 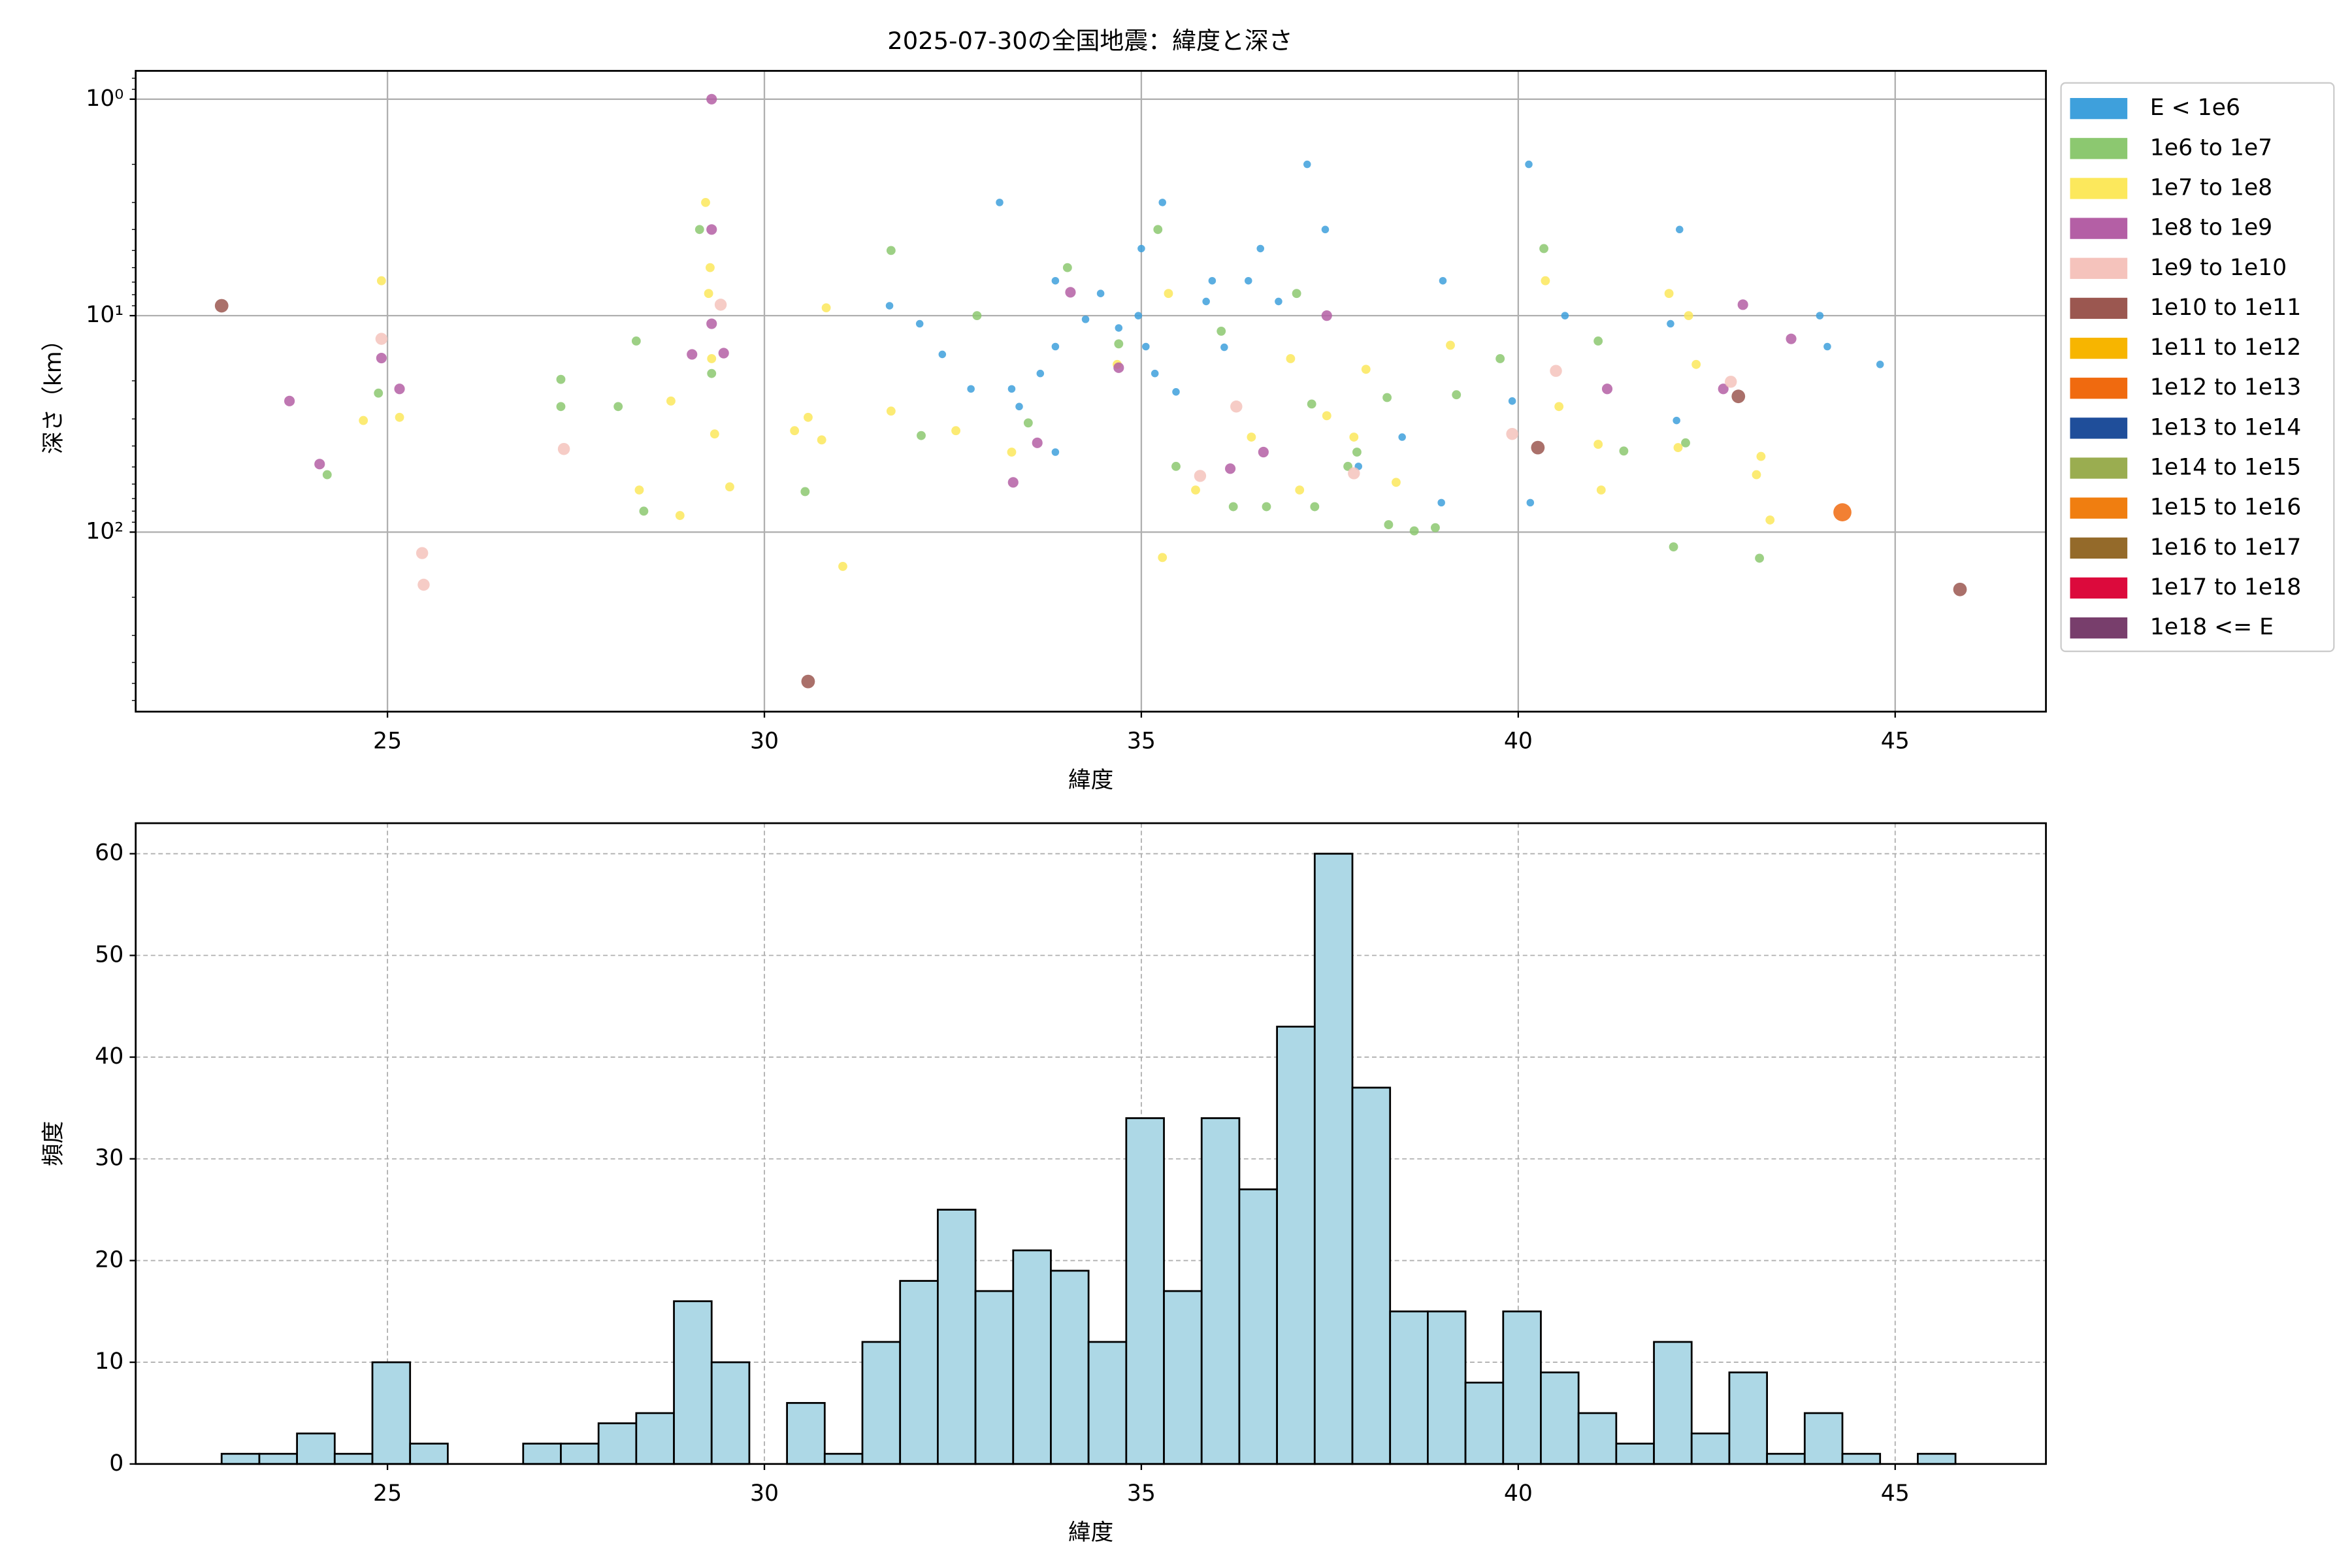 I want to click on y-tick-label: 0, so click(x=116, y=1463).